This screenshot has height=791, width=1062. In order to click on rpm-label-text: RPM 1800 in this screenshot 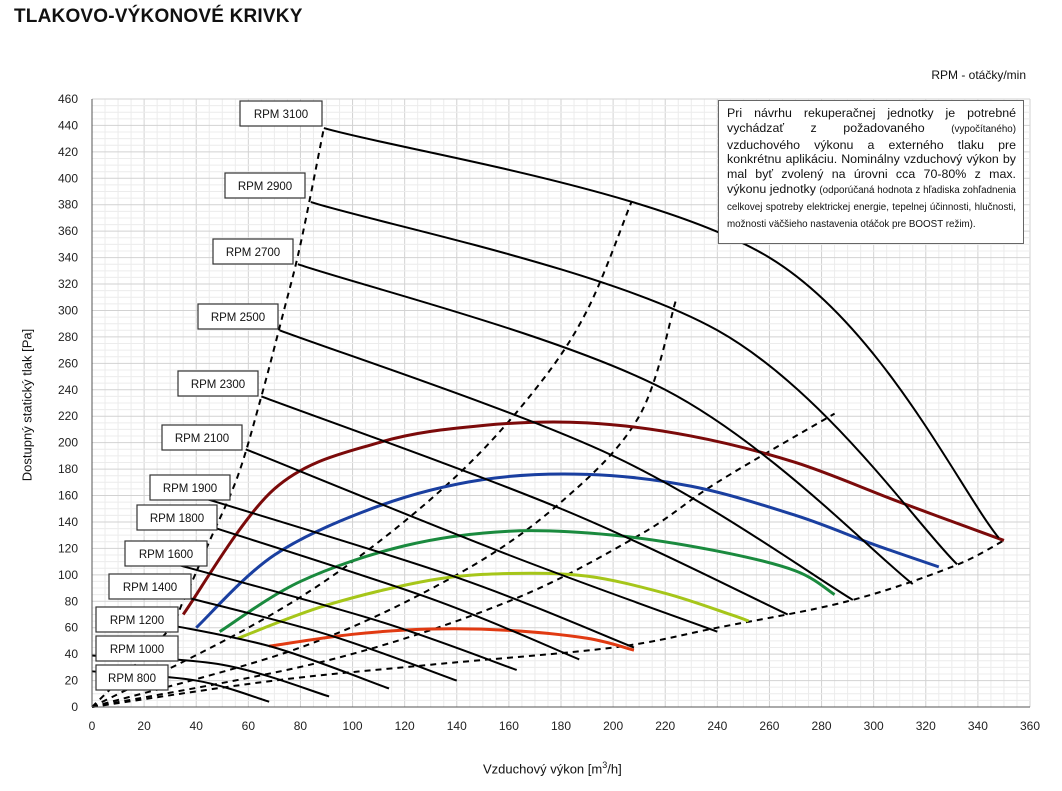, I will do `click(177, 519)`.